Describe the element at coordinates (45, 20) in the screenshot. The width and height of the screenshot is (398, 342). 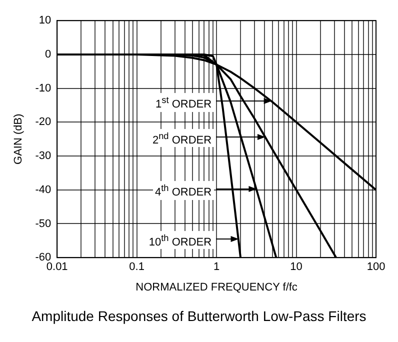
I see `y-tick-label: 10` at that location.